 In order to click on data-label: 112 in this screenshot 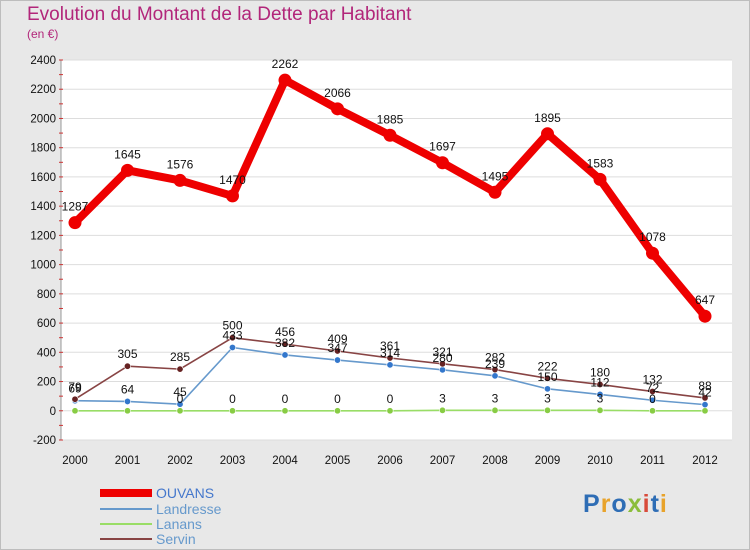, I will do `click(599, 382)`.